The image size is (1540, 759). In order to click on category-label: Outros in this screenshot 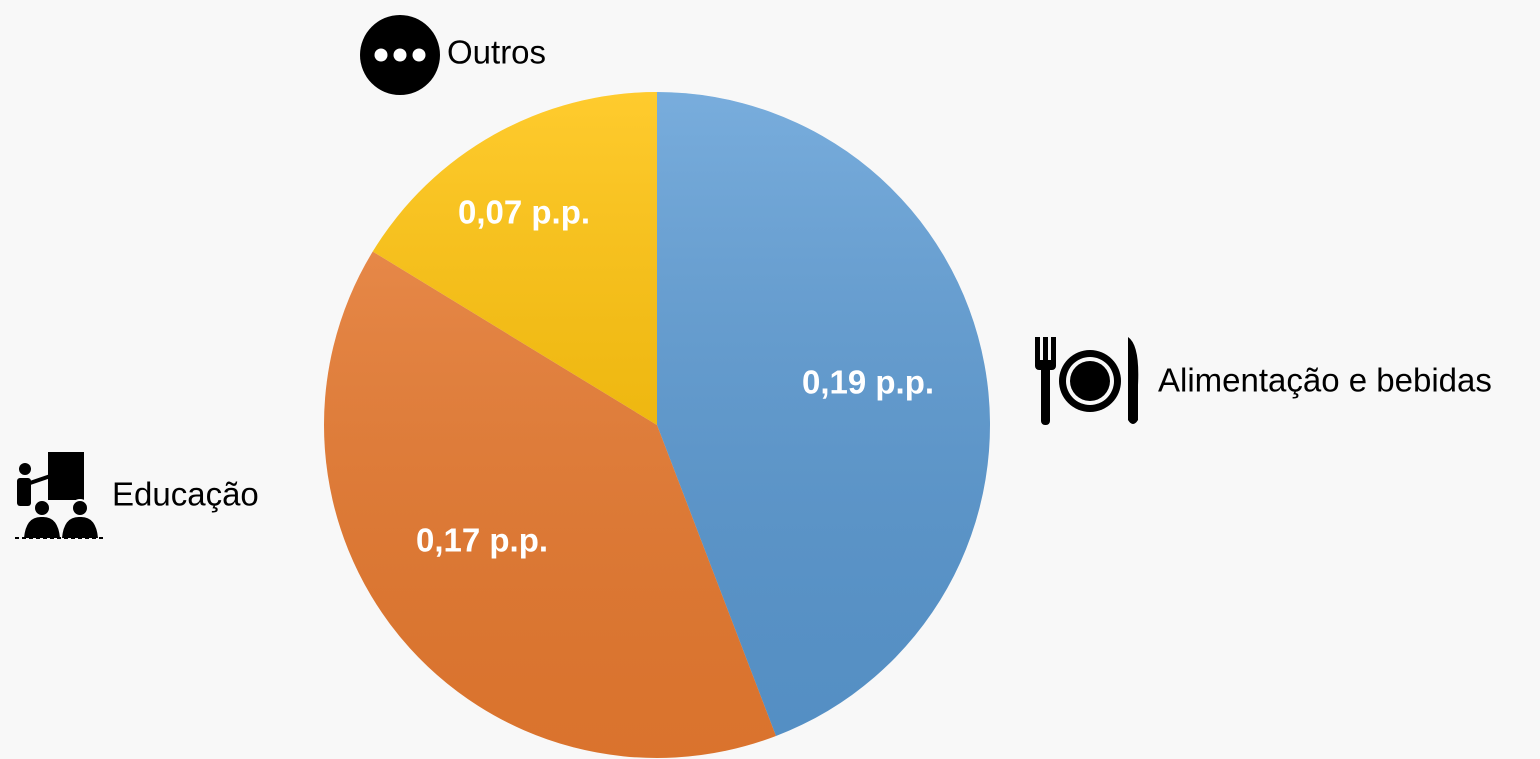, I will do `click(496, 52)`.